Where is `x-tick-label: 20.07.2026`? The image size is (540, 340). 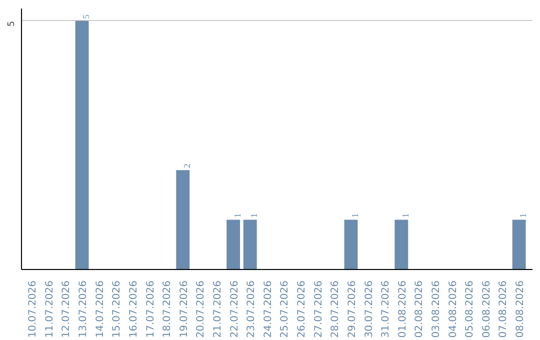 x-tick-label: 20.07.2026 is located at coordinates (201, 309).